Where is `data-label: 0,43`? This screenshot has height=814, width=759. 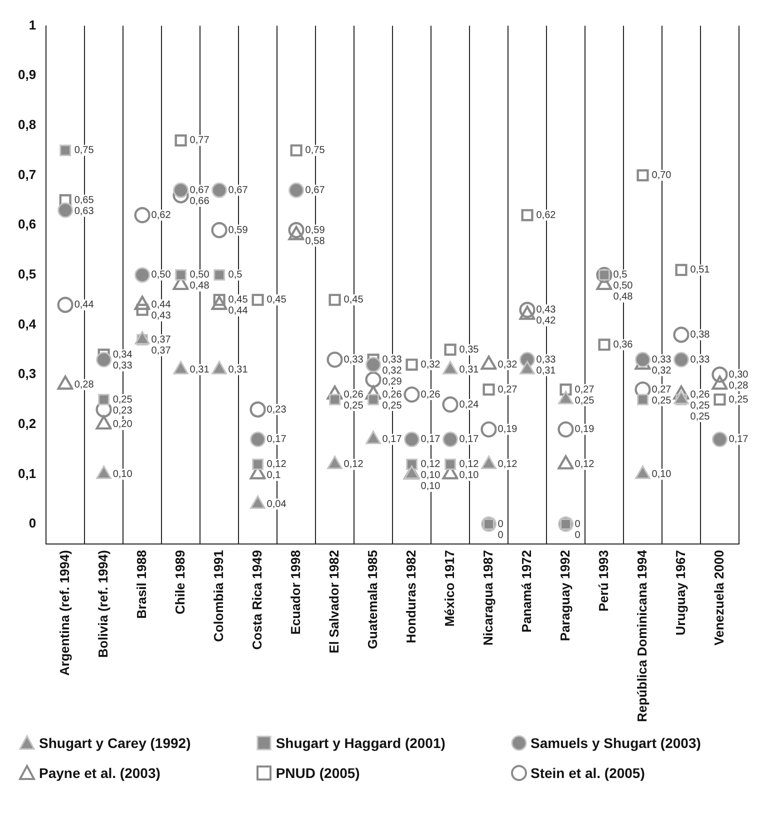 data-label: 0,43 is located at coordinates (161, 316).